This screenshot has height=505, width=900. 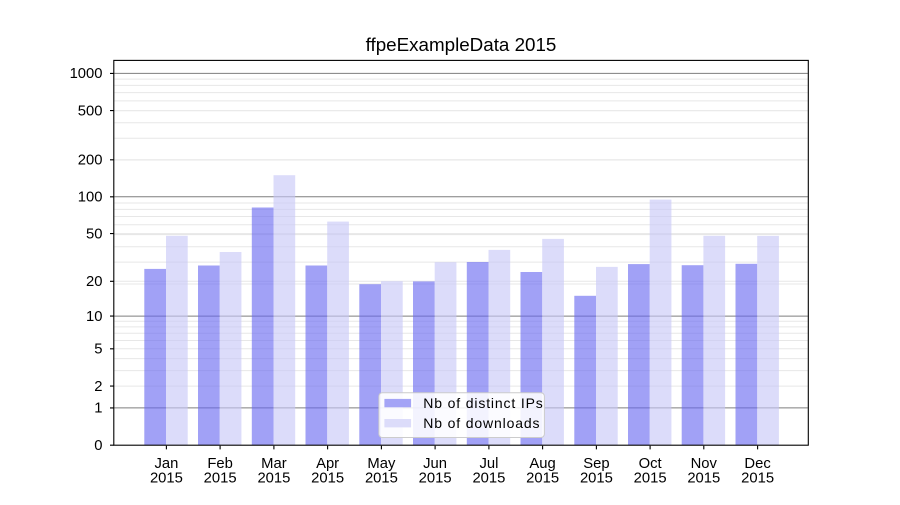 What do you see at coordinates (98, 387) in the screenshot?
I see `svg-text: 2` at bounding box center [98, 387].